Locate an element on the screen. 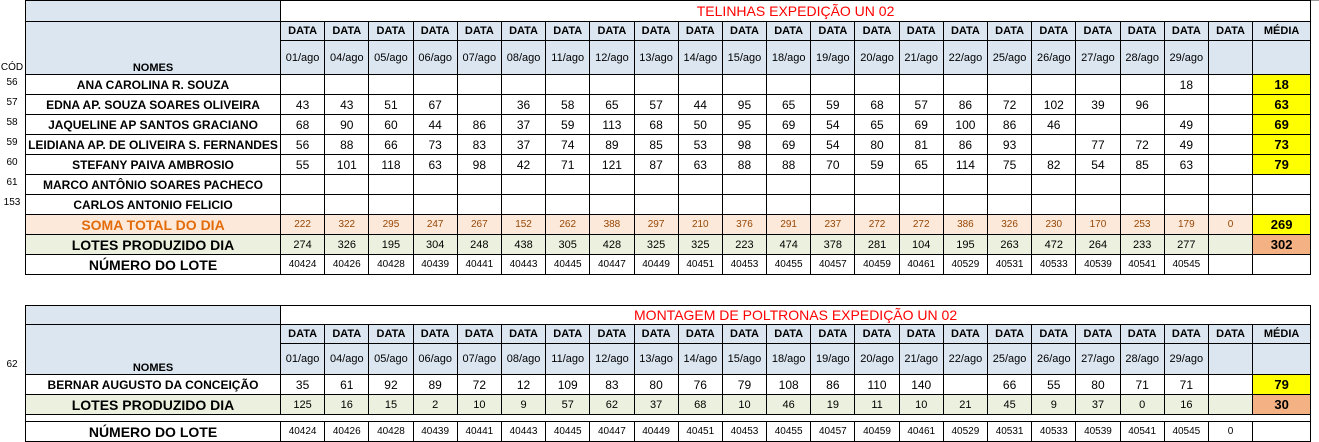 The width and height of the screenshot is (1319, 442). value-cell: 92 is located at coordinates (391, 384).